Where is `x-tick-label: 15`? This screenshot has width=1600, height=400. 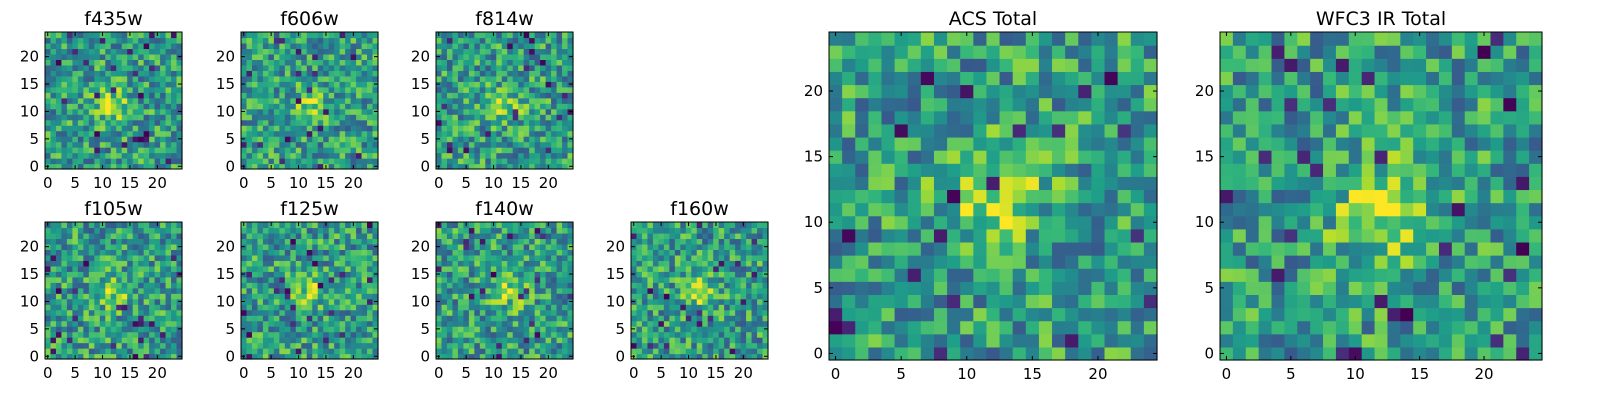 x-tick-label: 15 is located at coordinates (520, 373).